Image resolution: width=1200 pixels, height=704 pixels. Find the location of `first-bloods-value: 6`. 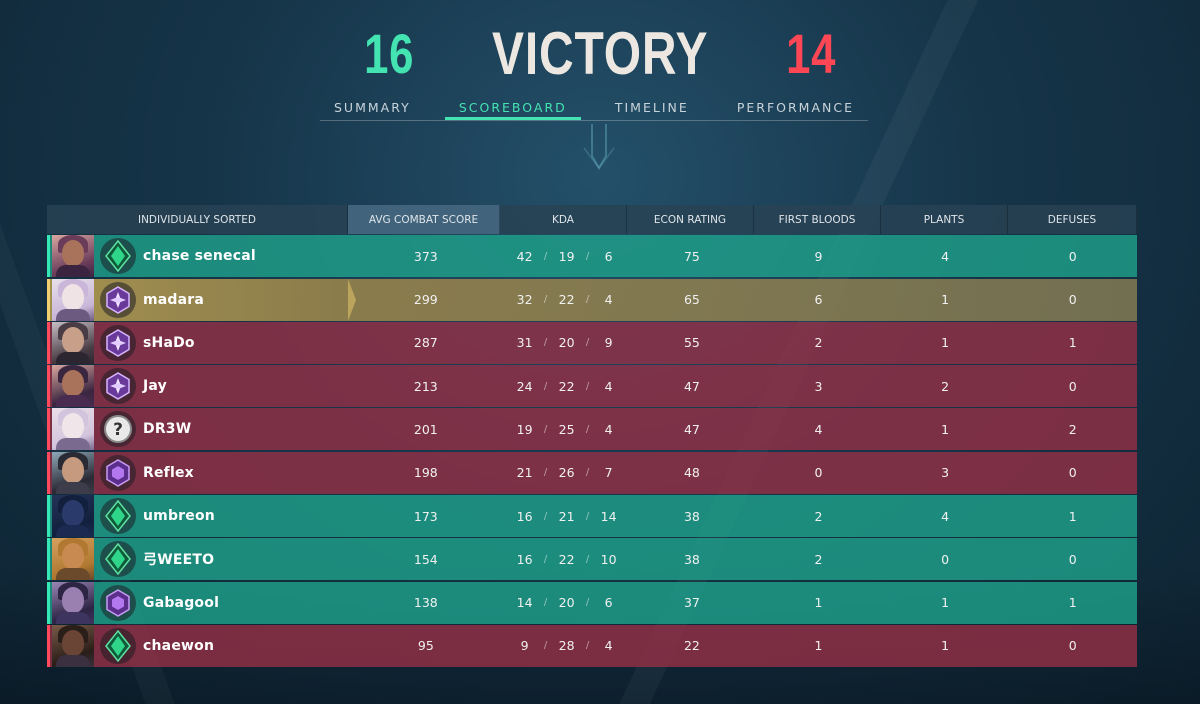

first-bloods-value: 6 is located at coordinates (818, 300).